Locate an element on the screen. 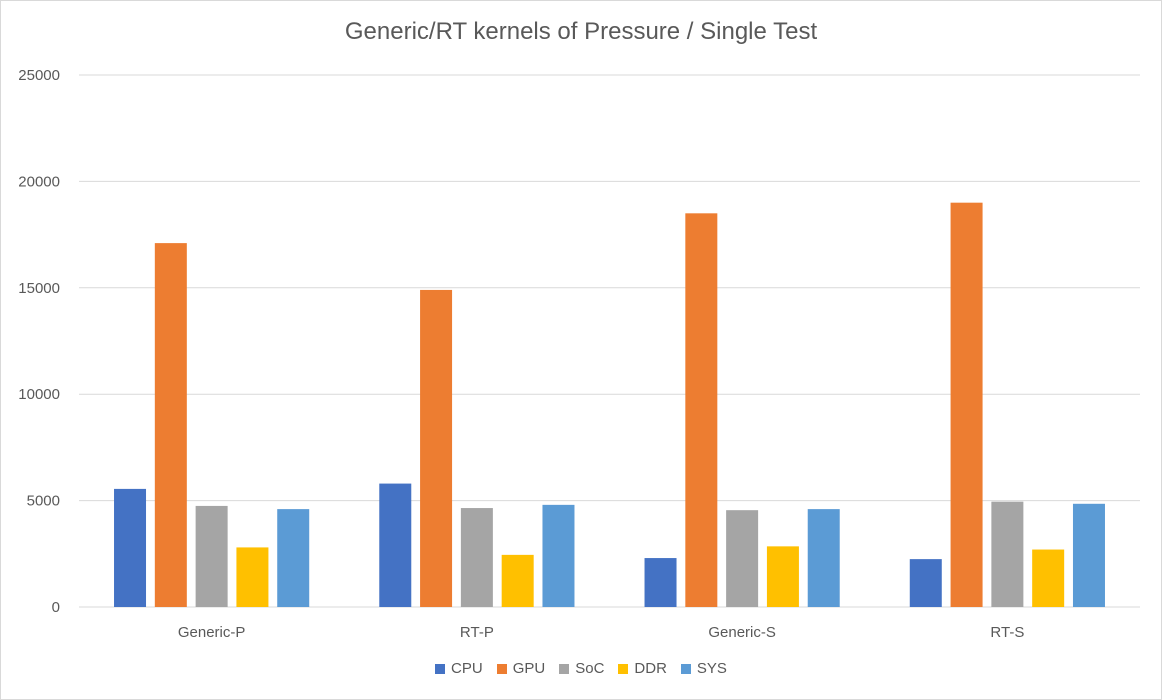 The image size is (1162, 700). y-tick-label: 15000 is located at coordinates (39, 288).